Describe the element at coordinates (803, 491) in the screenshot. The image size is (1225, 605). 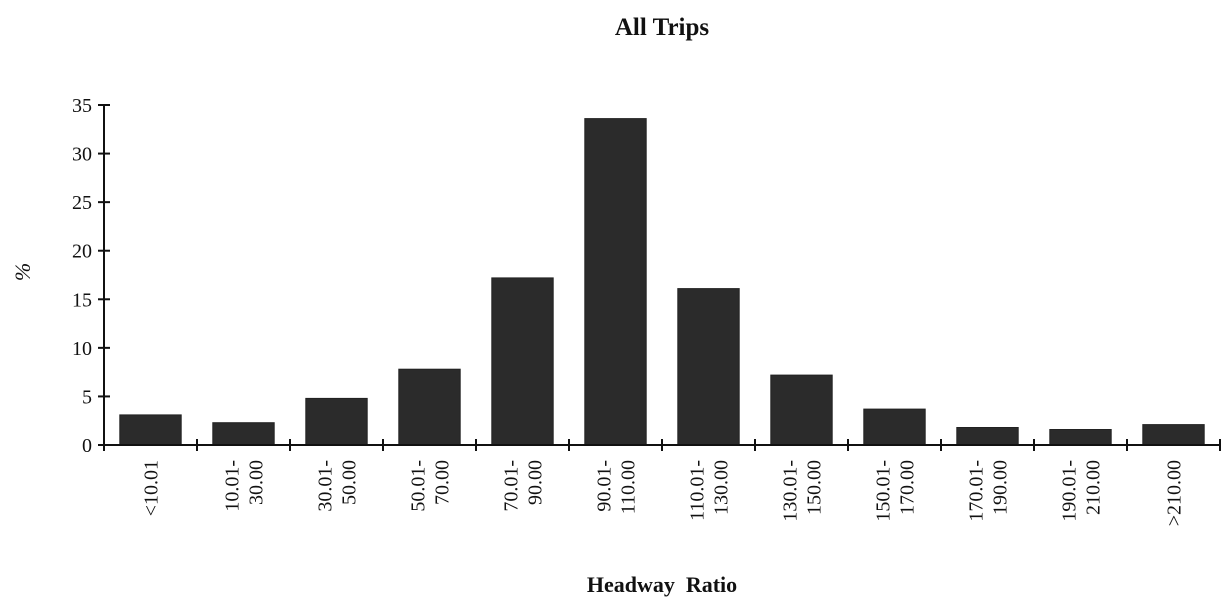
I see `x-category-label-7: 130.01- 150.00` at that location.